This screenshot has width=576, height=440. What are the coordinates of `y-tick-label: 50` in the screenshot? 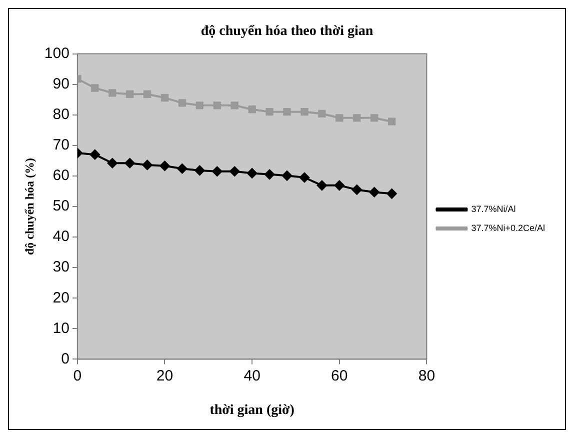 It's located at (61, 206).